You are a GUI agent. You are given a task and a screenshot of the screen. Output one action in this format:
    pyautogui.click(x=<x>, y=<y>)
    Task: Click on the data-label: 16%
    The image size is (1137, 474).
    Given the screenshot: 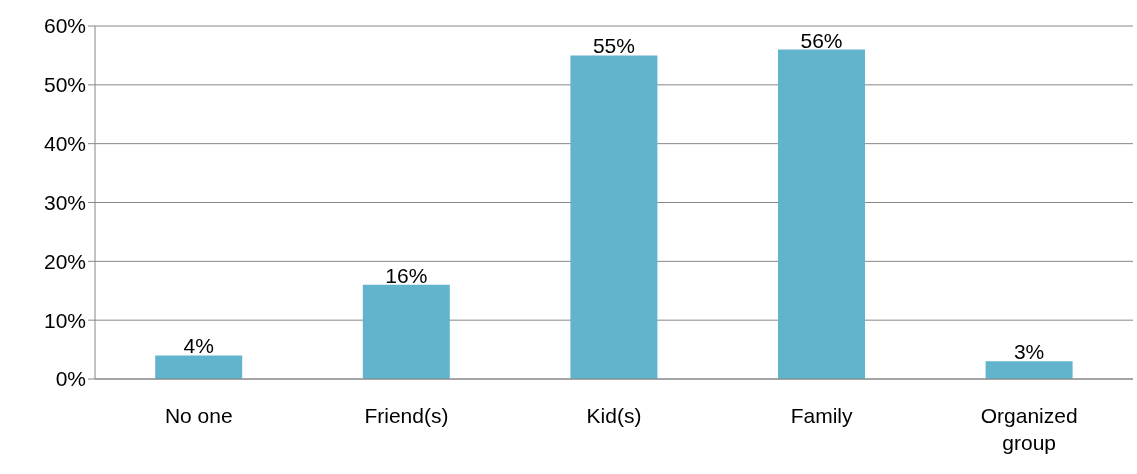 What is the action you would take?
    pyautogui.click(x=406, y=275)
    